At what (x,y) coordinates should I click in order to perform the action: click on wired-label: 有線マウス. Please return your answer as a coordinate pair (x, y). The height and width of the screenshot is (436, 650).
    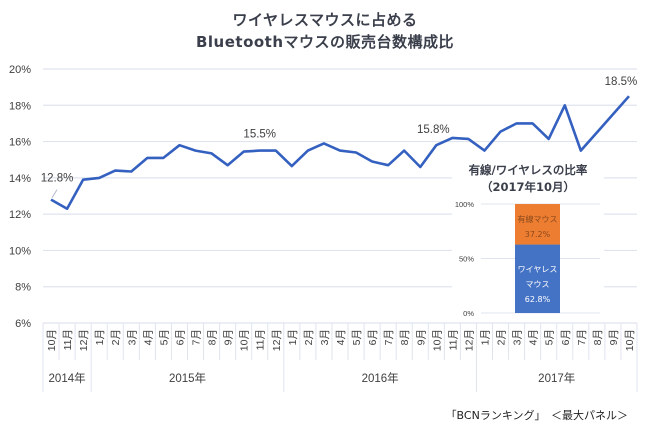
    Looking at the image, I should click on (538, 219).